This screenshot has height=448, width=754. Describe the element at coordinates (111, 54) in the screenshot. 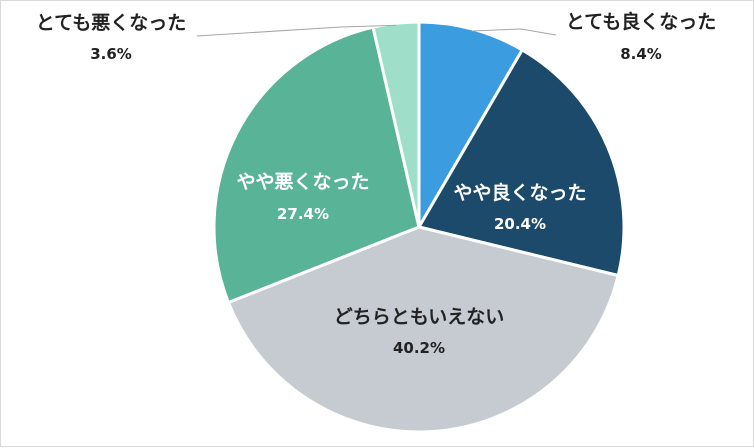

I see `slice-value-label: 3.6%` at that location.